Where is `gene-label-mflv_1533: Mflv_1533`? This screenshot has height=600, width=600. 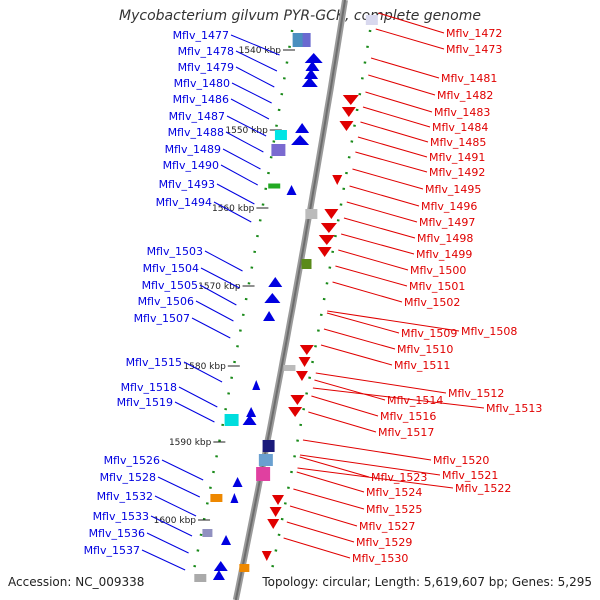 gene-label-mflv_1533: Mflv_1533 is located at coordinates (121, 516).